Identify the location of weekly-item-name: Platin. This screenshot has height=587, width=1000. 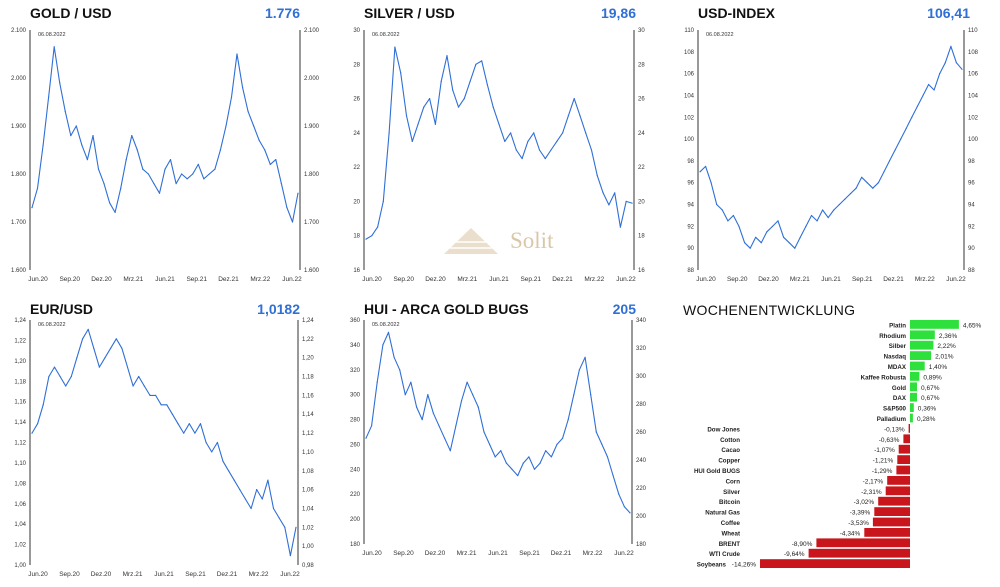
(897, 325).